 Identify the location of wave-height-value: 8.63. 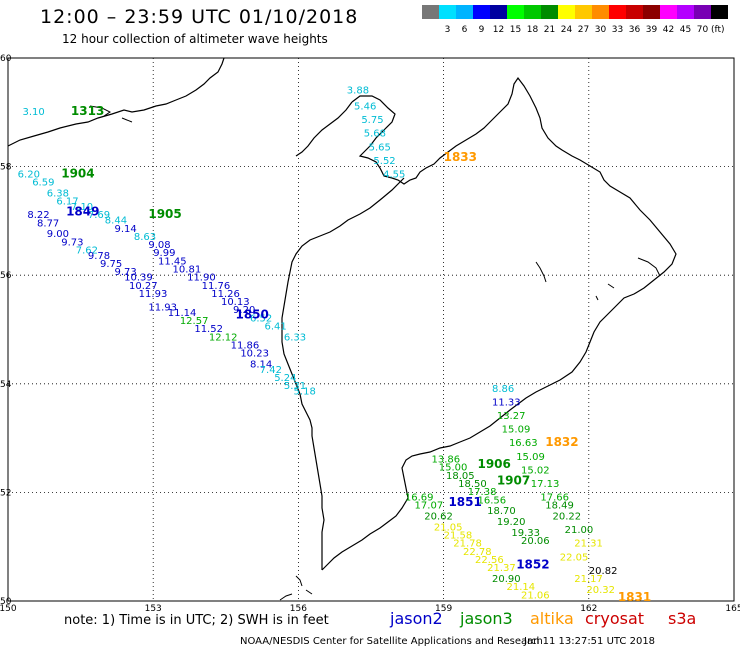
(145, 237).